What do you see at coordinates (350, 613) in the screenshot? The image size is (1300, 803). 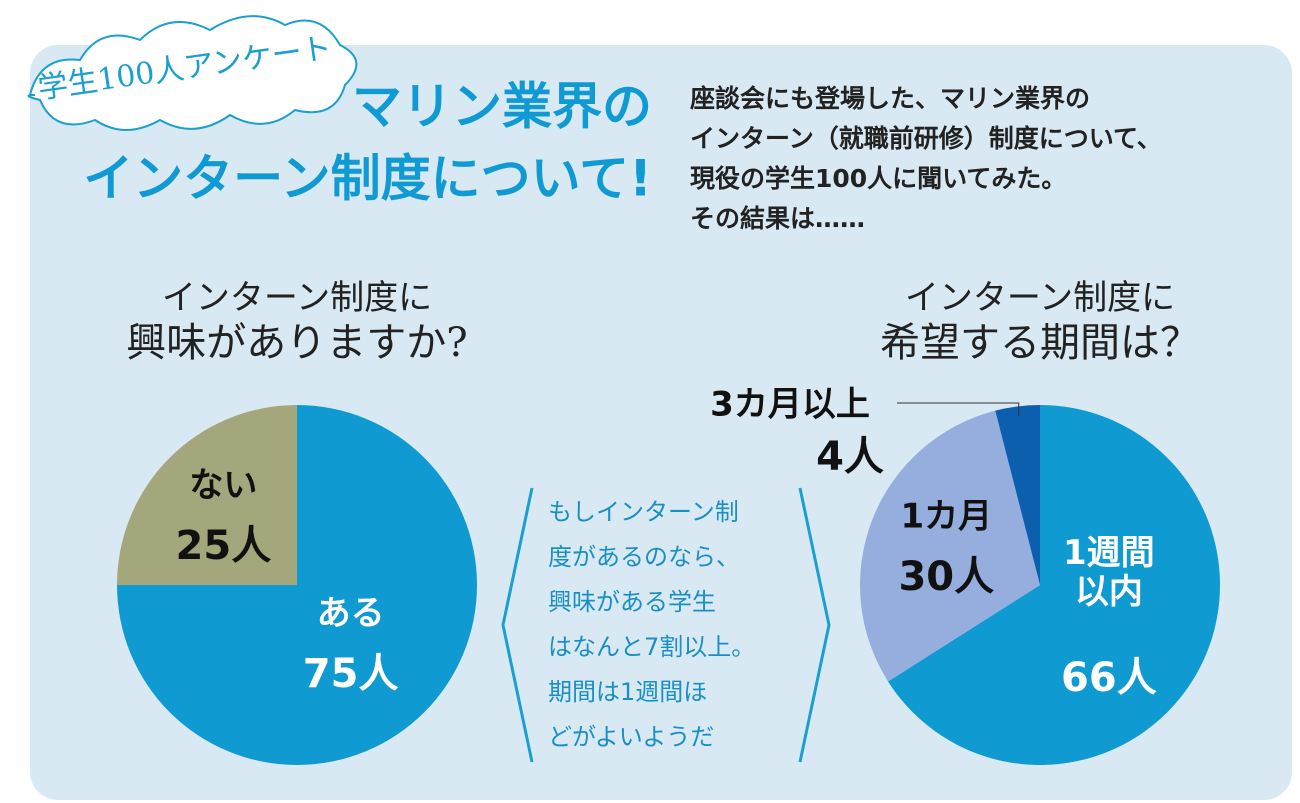 I see `slice-label: ある` at bounding box center [350, 613].